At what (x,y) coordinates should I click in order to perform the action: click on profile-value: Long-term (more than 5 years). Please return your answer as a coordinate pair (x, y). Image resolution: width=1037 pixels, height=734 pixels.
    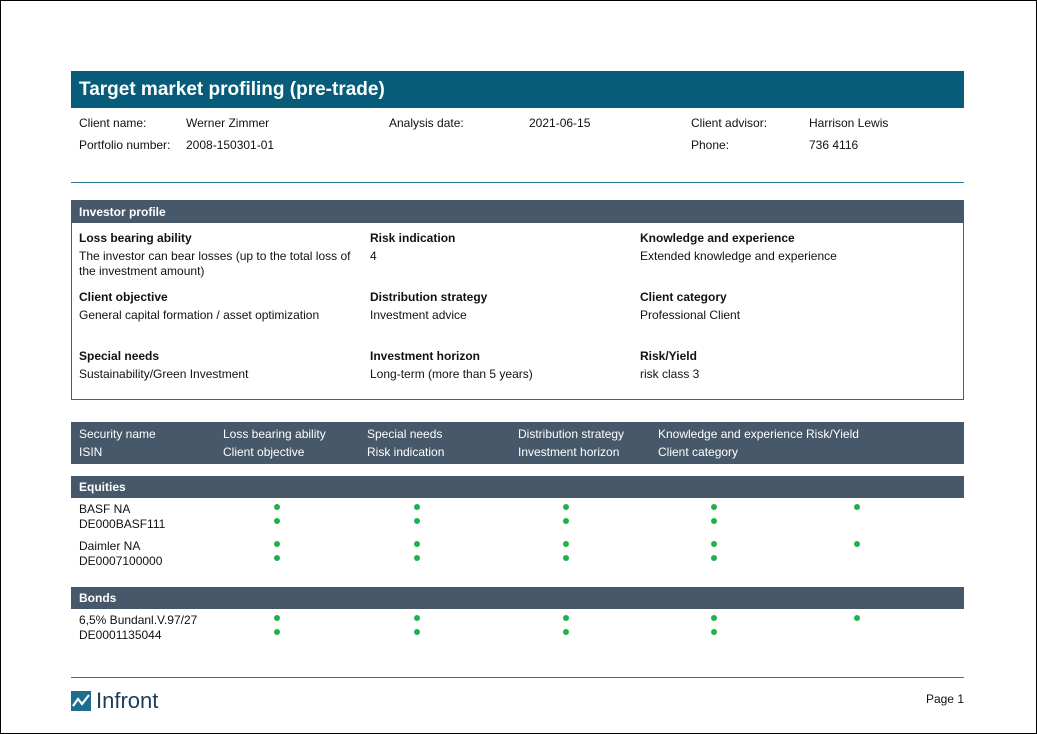
    Looking at the image, I should click on (507, 374).